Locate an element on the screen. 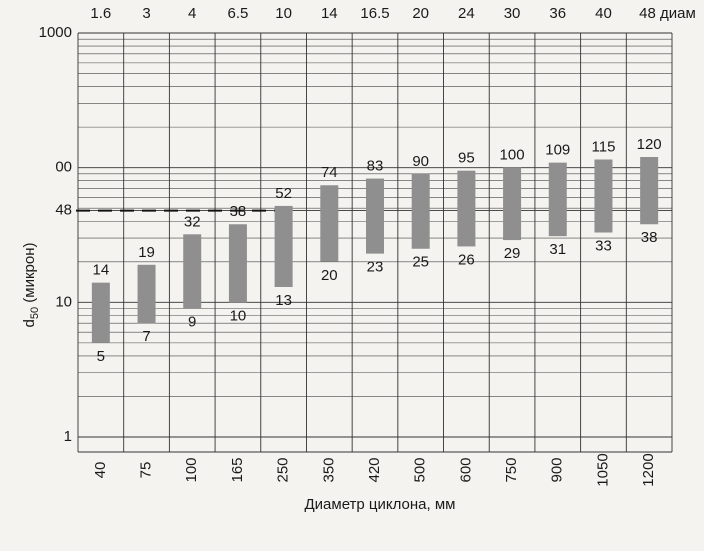  high-label: 74 is located at coordinates (329, 172).